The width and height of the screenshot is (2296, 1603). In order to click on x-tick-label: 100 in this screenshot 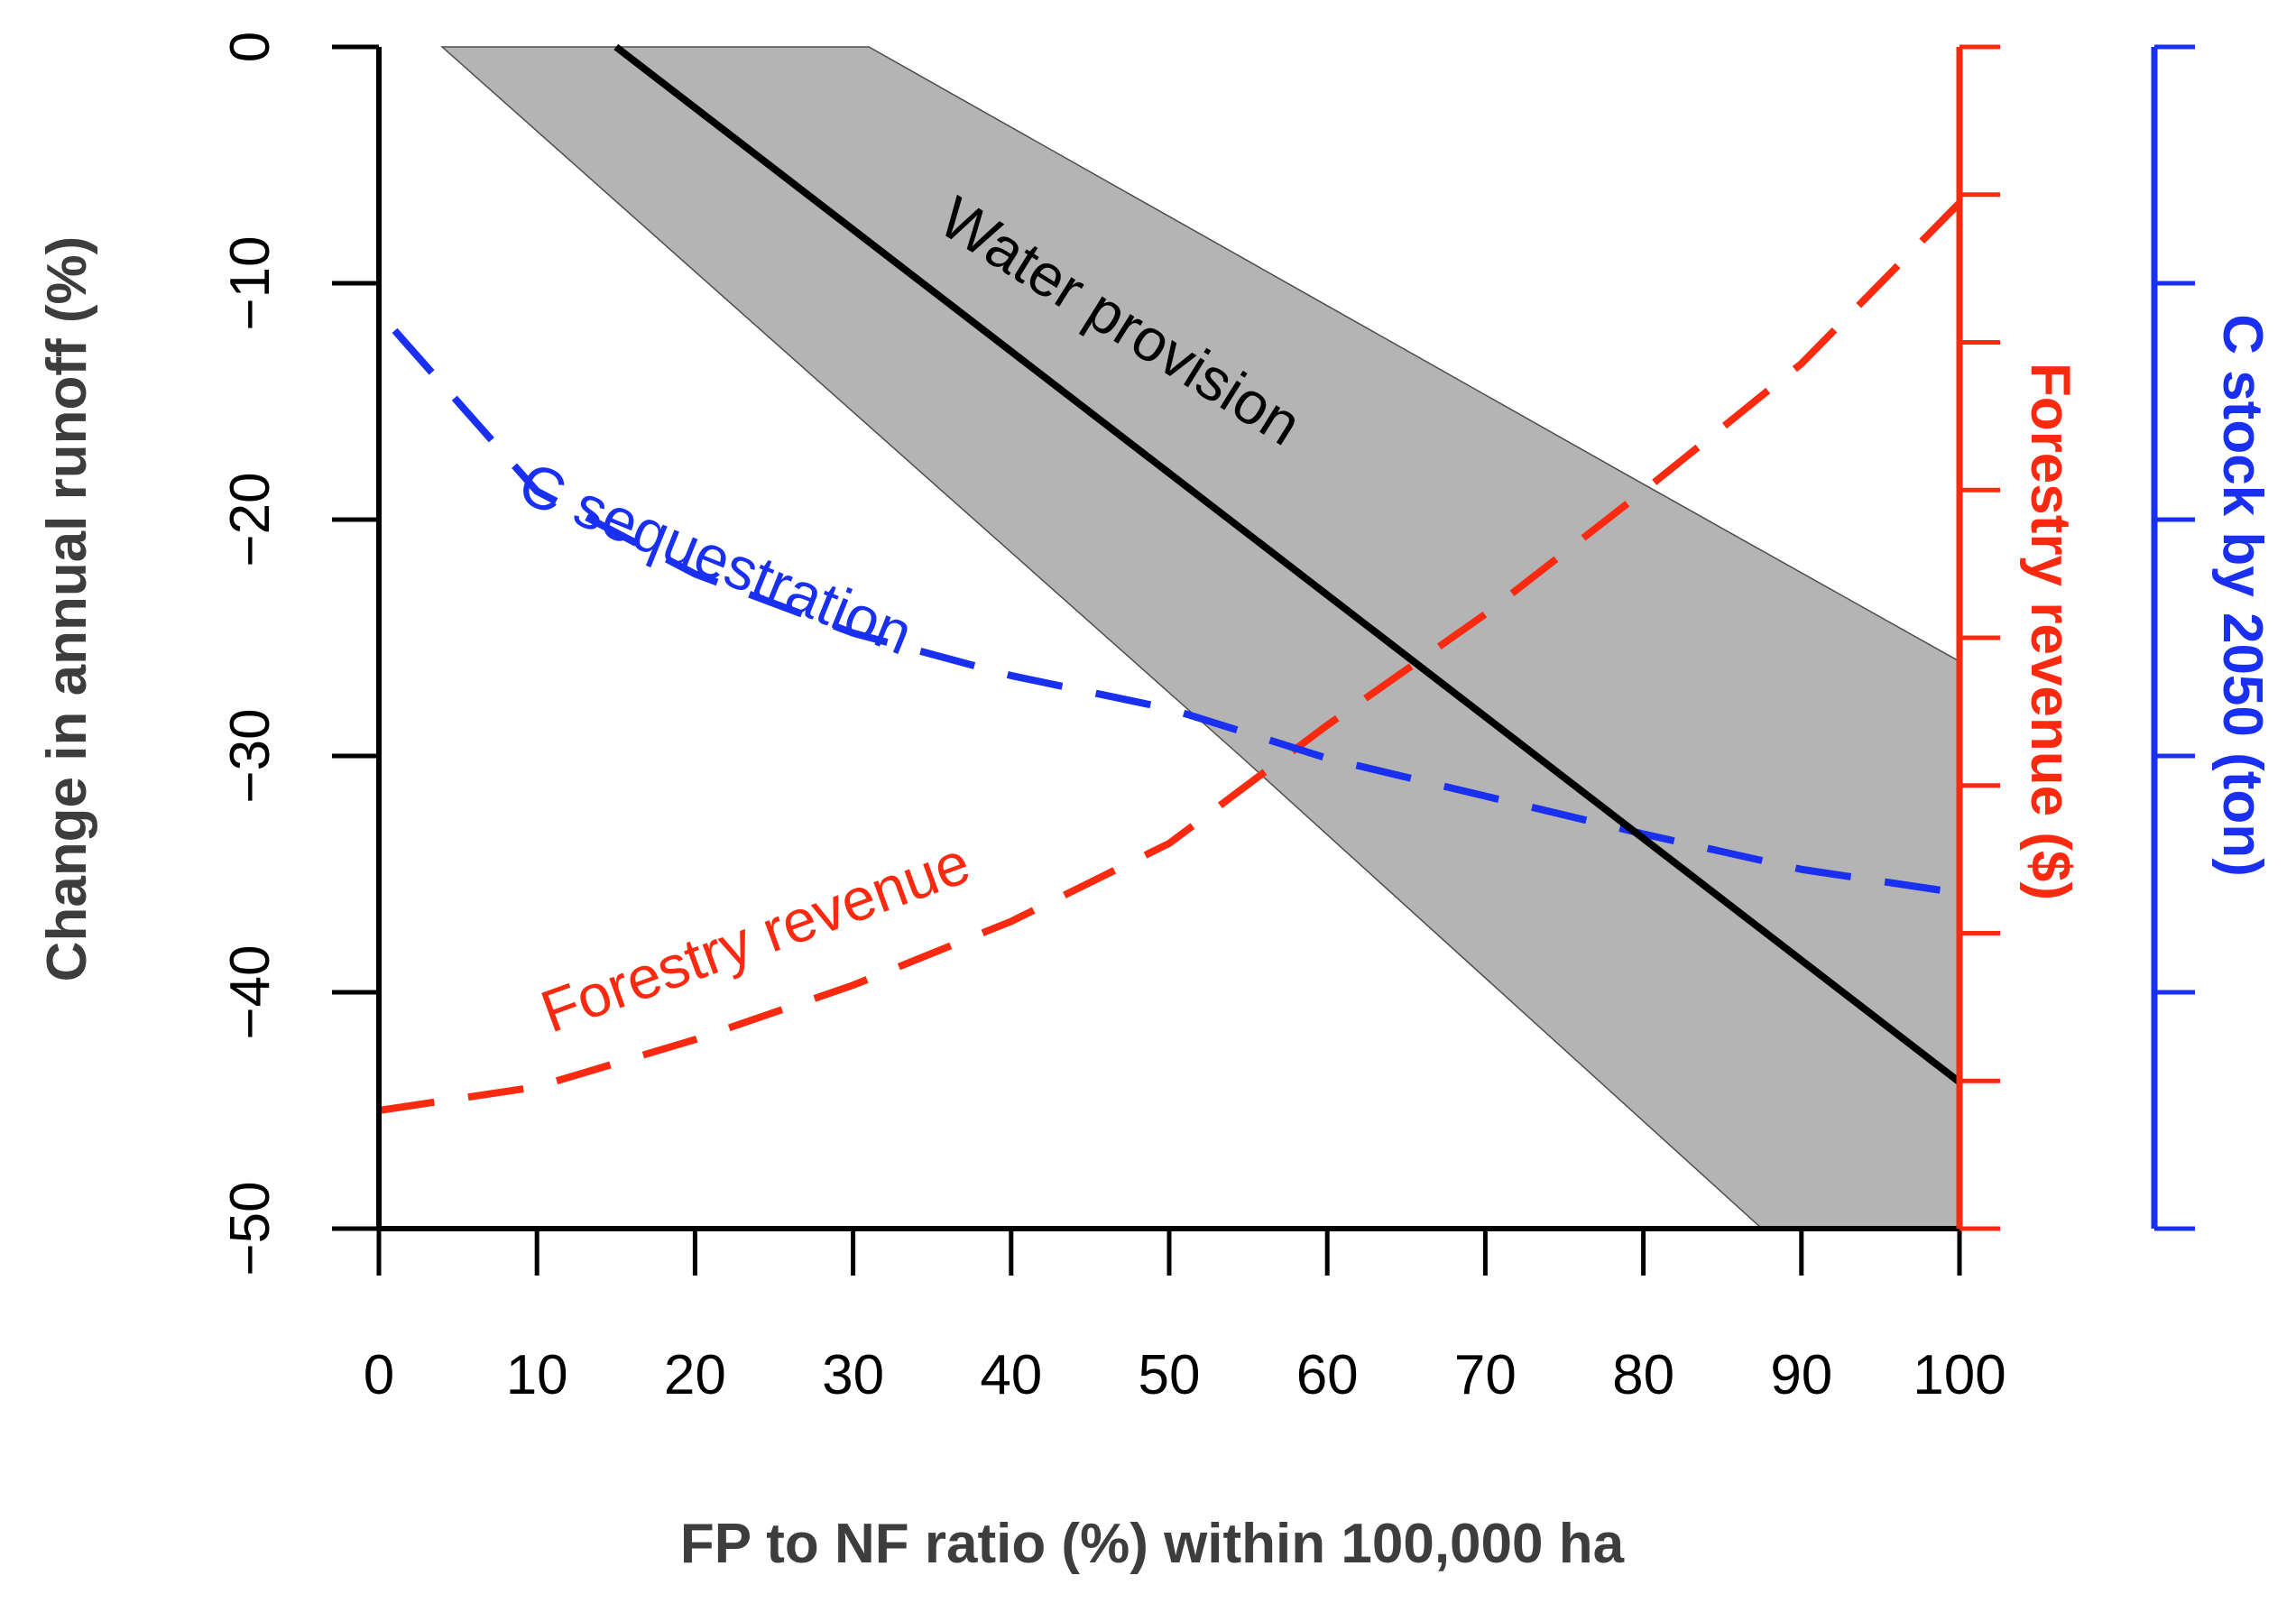, I will do `click(1960, 1375)`.